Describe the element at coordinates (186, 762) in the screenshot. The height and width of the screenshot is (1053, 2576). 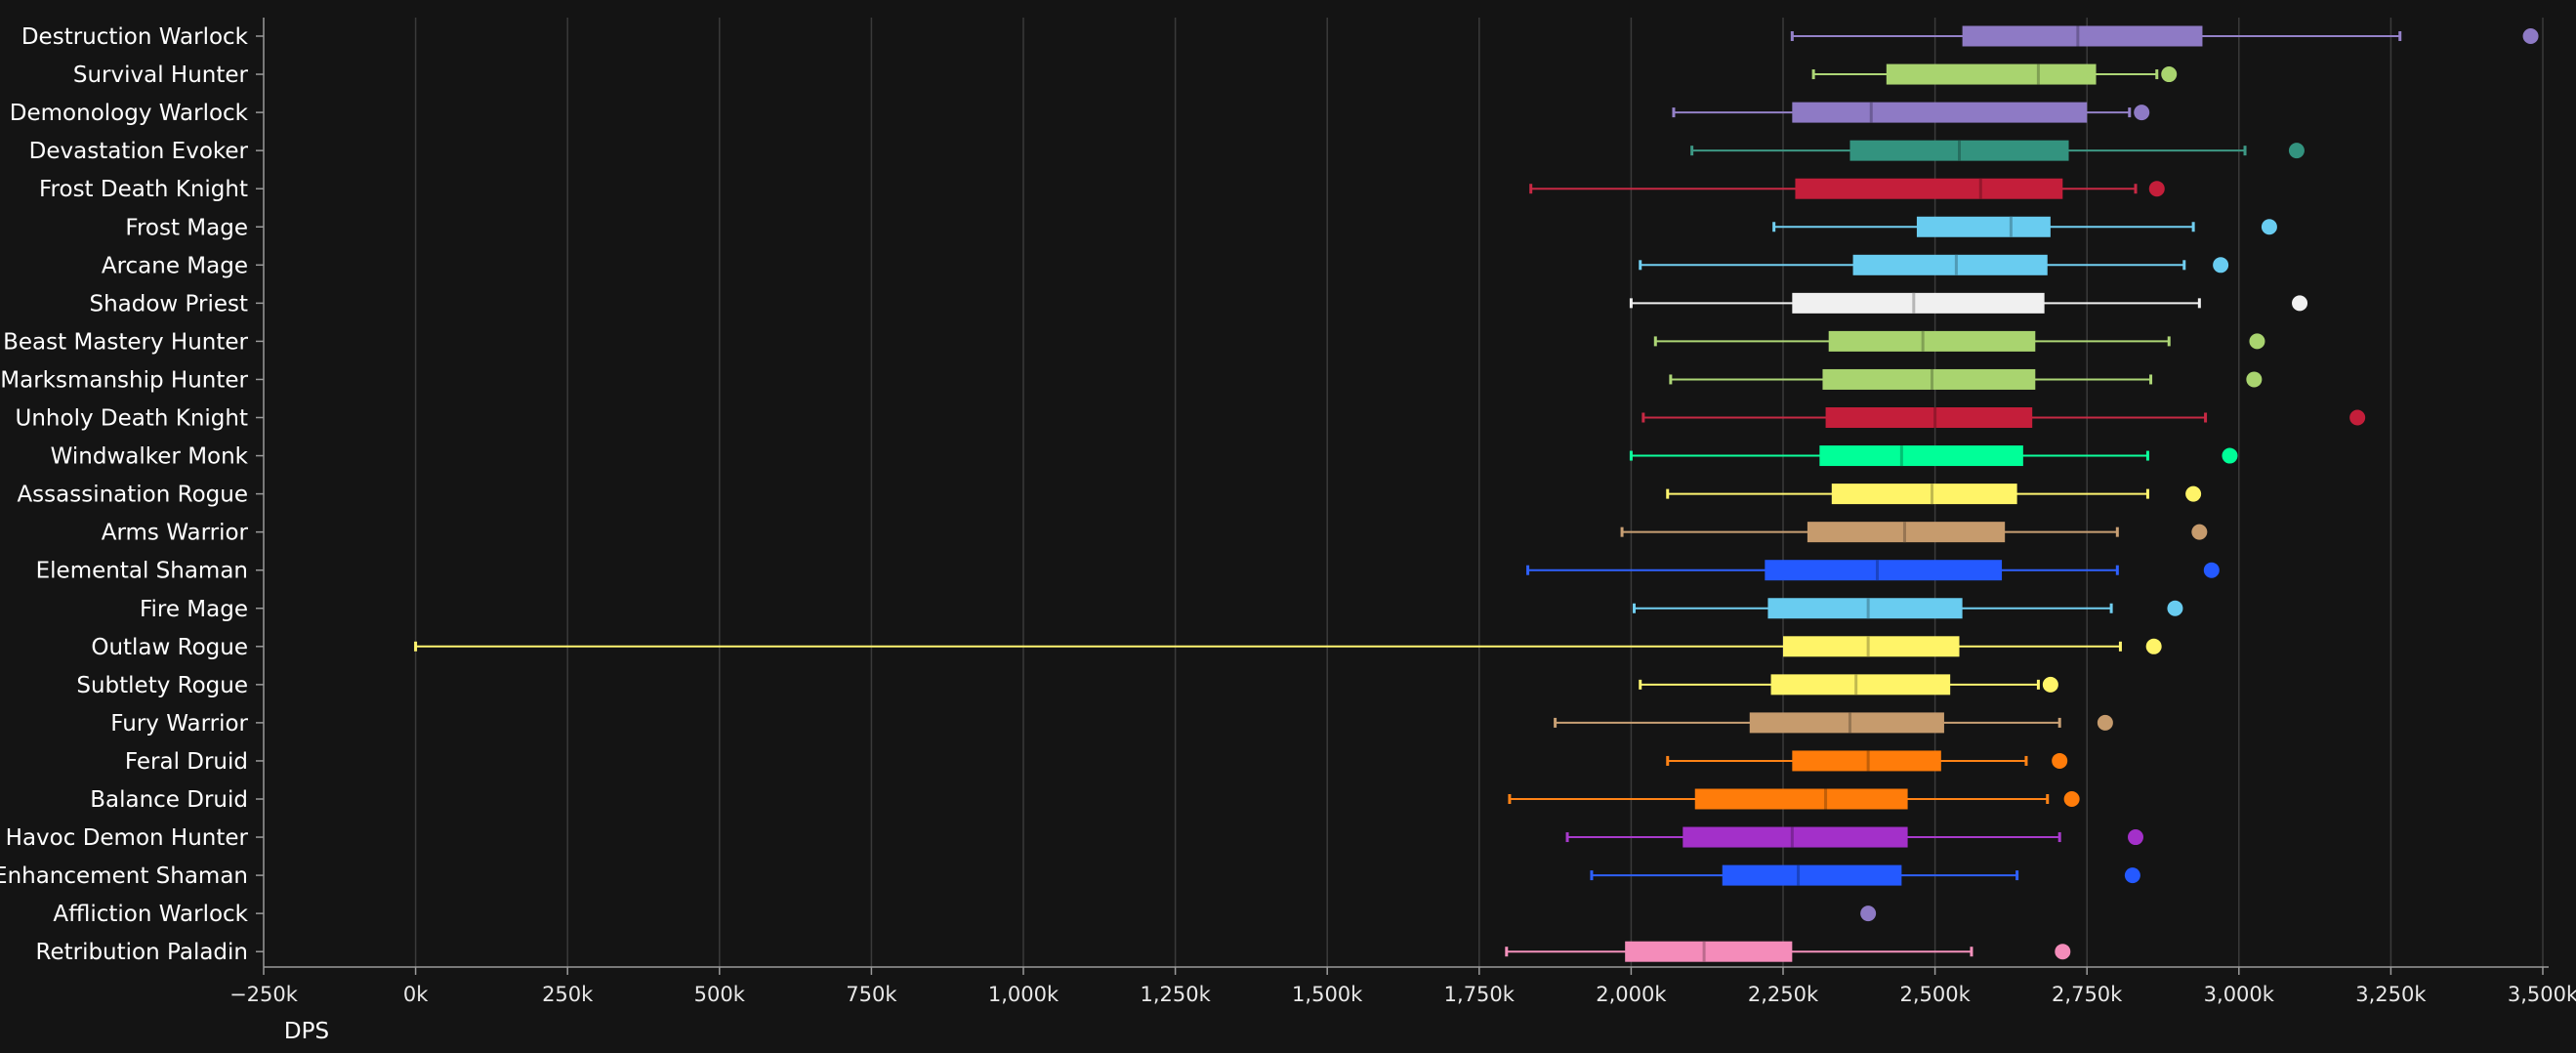
I see `category-label: Feral Druid` at that location.